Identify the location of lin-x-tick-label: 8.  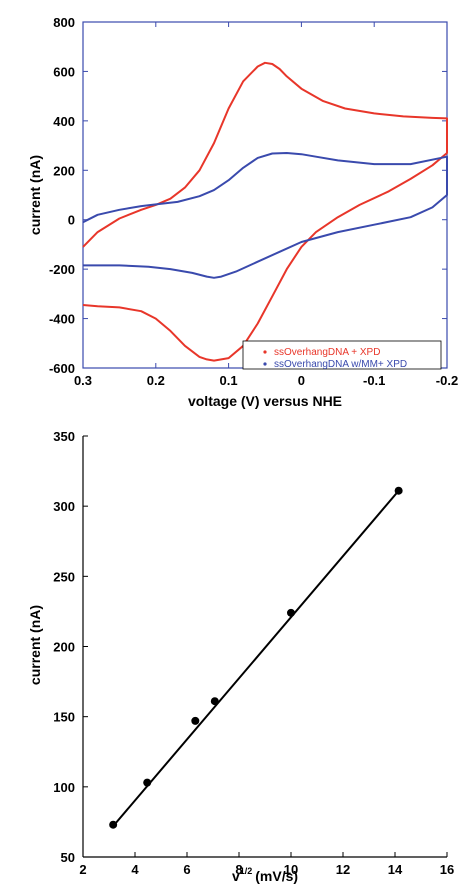
(238, 869).